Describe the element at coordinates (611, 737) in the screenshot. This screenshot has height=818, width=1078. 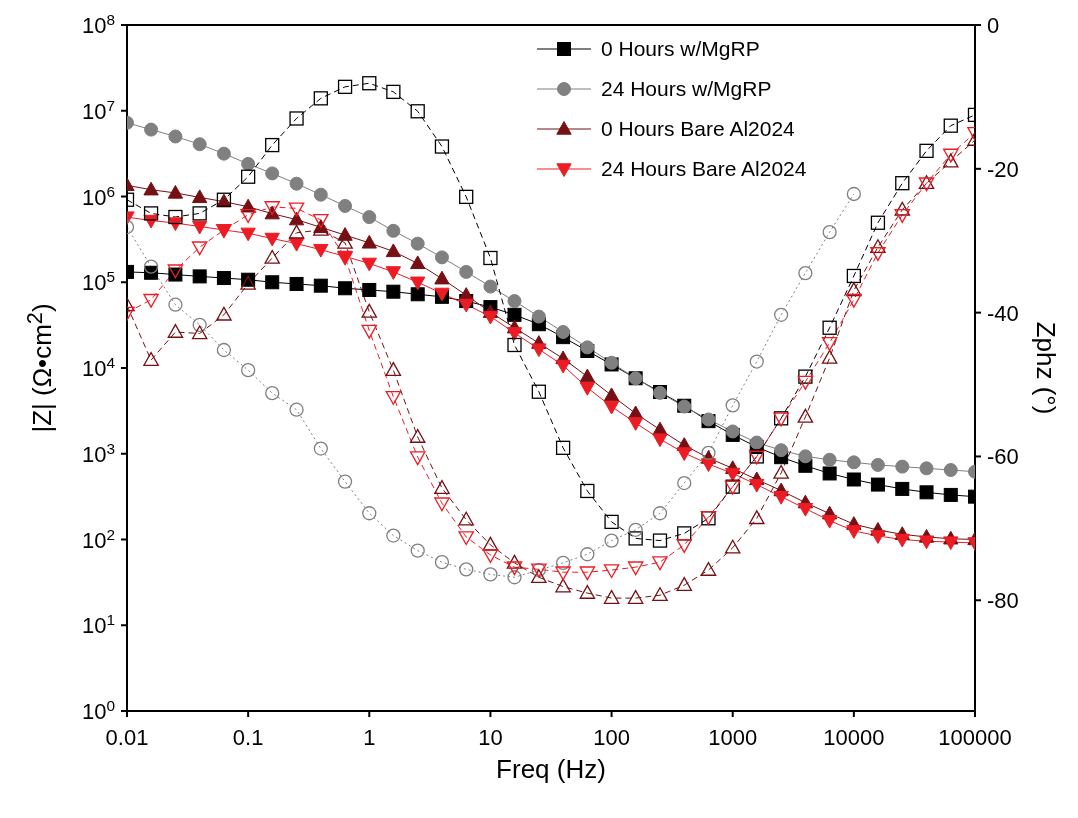
I see `x-tick-label: 100` at that location.